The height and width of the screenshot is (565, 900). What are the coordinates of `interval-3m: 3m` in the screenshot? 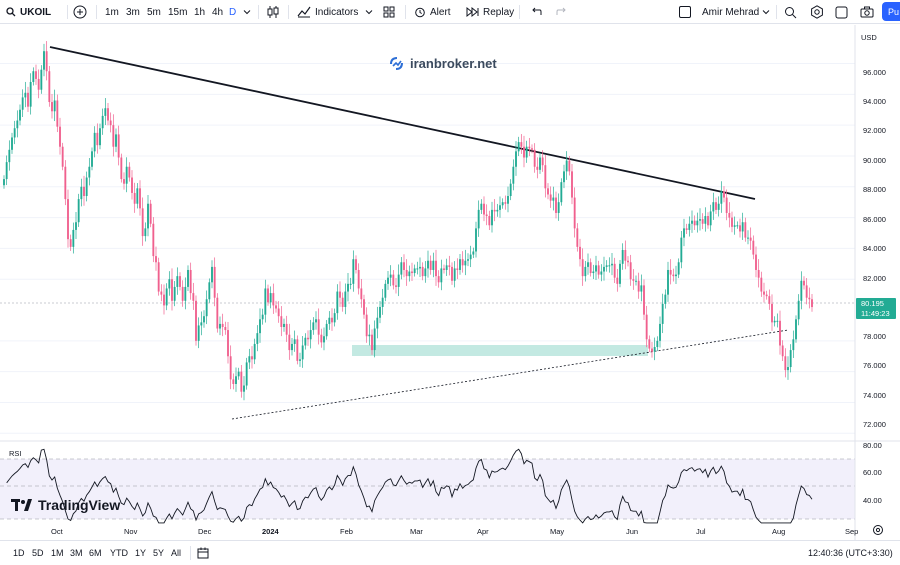 It's located at (133, 12).